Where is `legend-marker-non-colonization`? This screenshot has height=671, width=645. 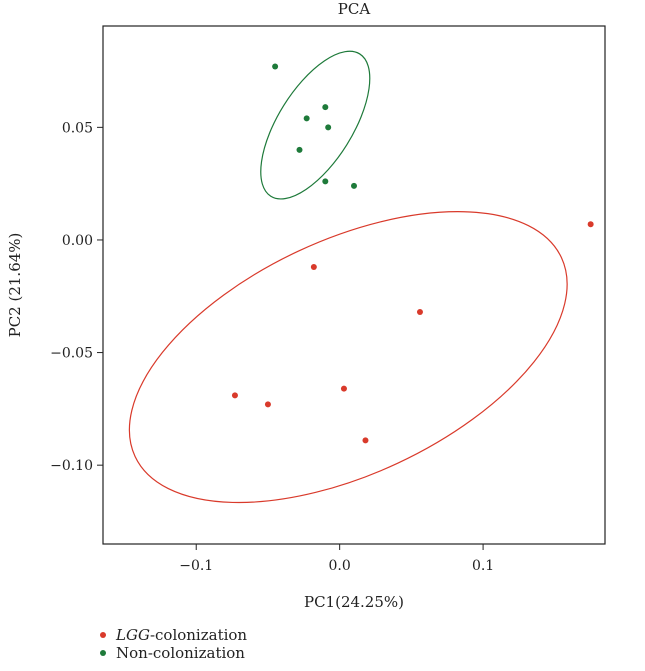 legend-marker-non-colonization is located at coordinates (103, 653).